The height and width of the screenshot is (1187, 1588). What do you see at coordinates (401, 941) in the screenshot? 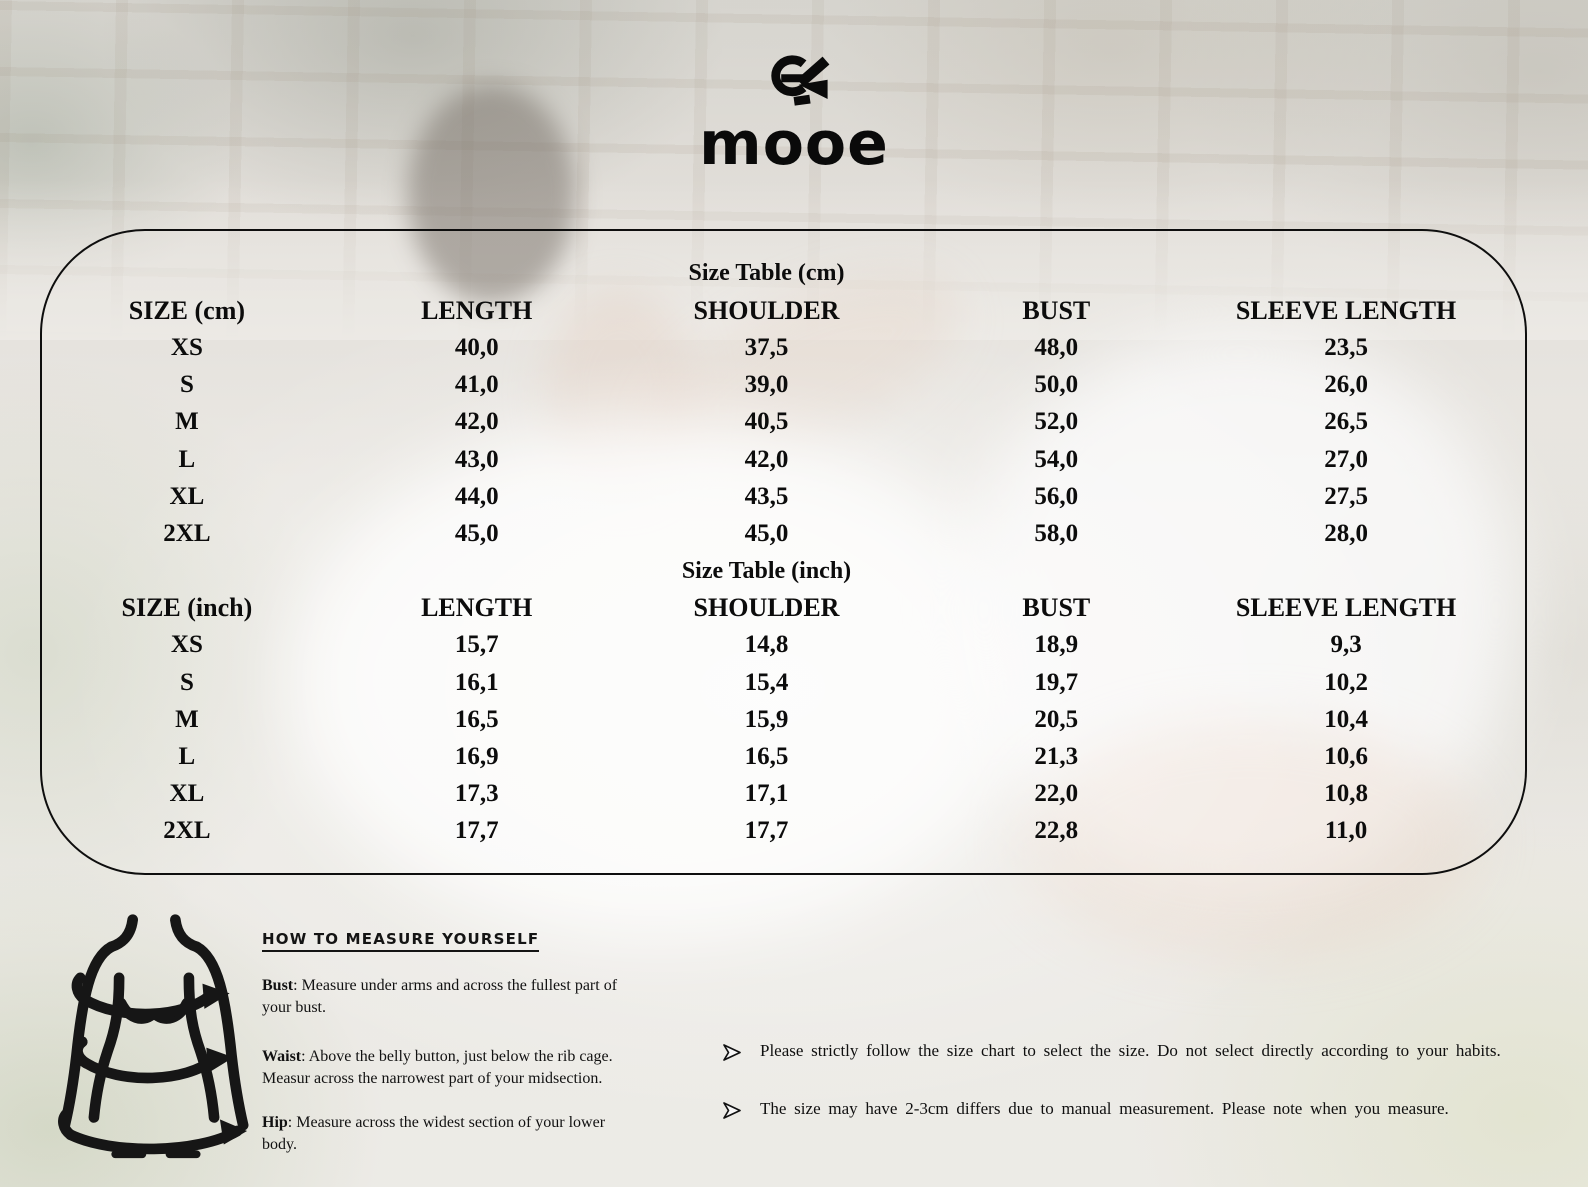
I see `measure-guide-title: HOW TO MEASURE YOURSELF` at bounding box center [401, 941].